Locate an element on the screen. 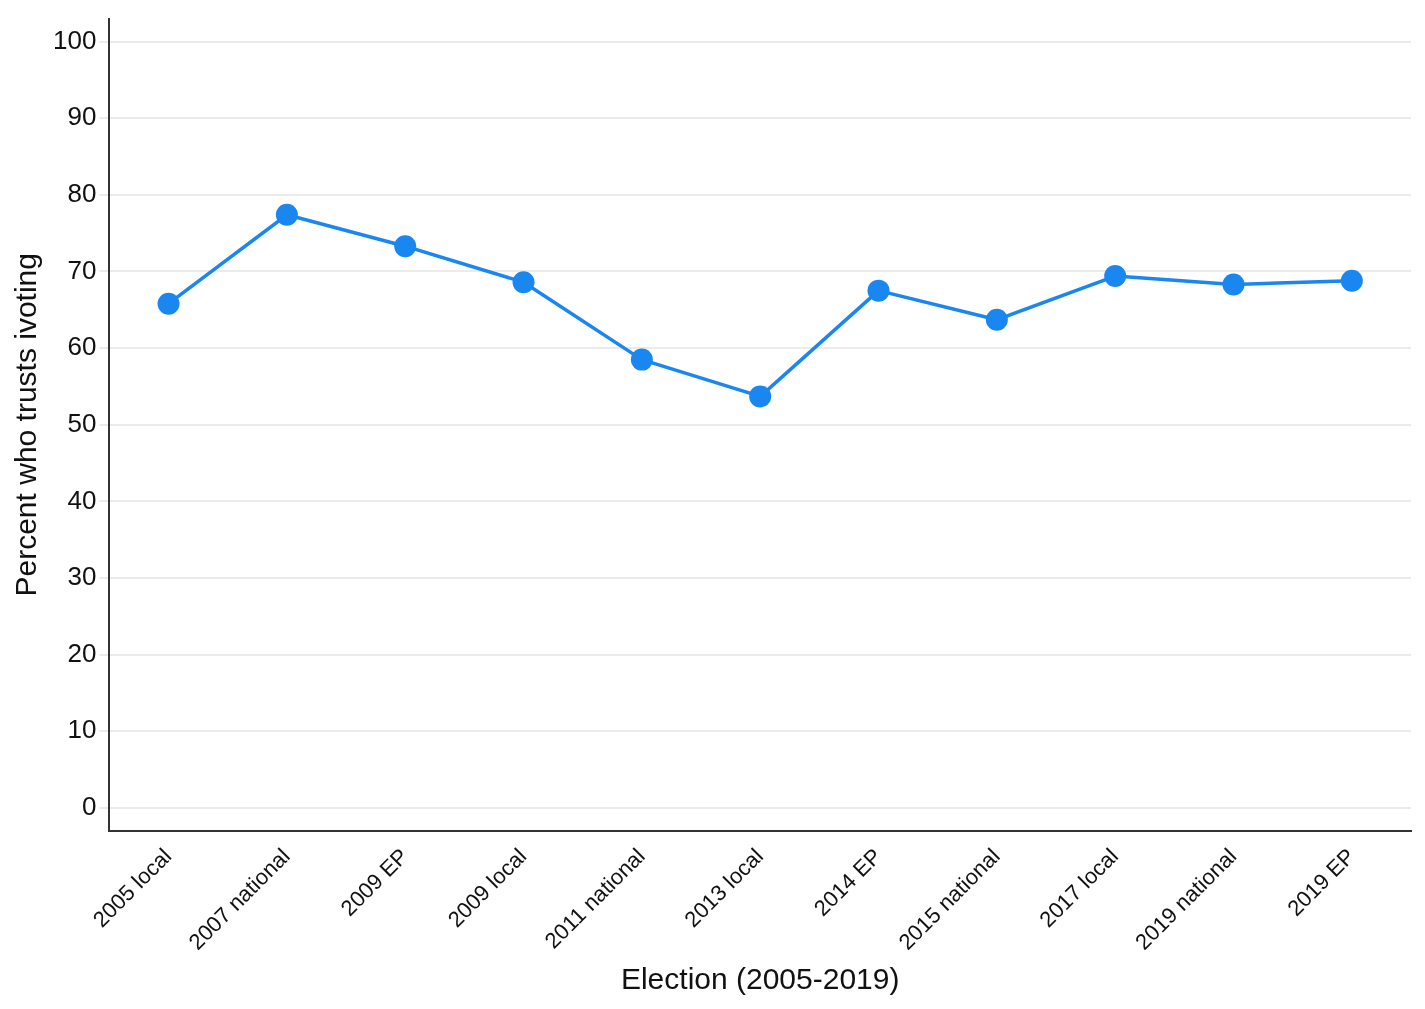  y-axis-title: Percent who trusts ivoting is located at coordinates (26, 425).